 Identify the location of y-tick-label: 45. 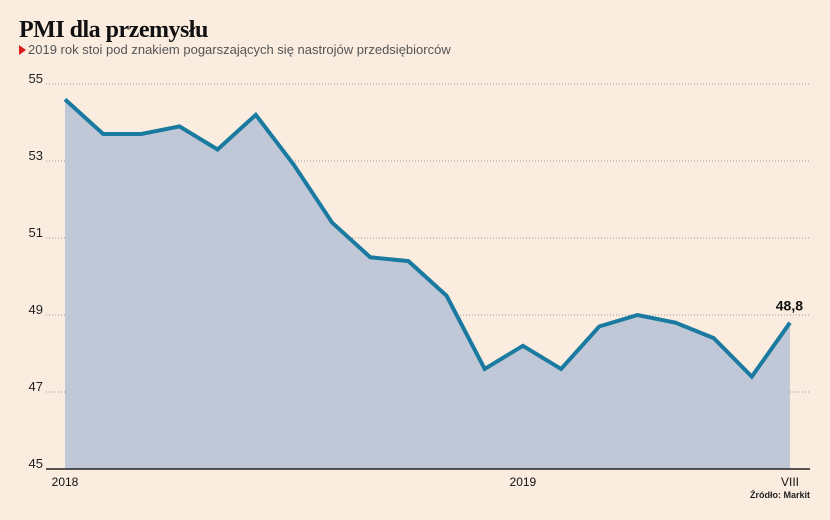
(36, 463).